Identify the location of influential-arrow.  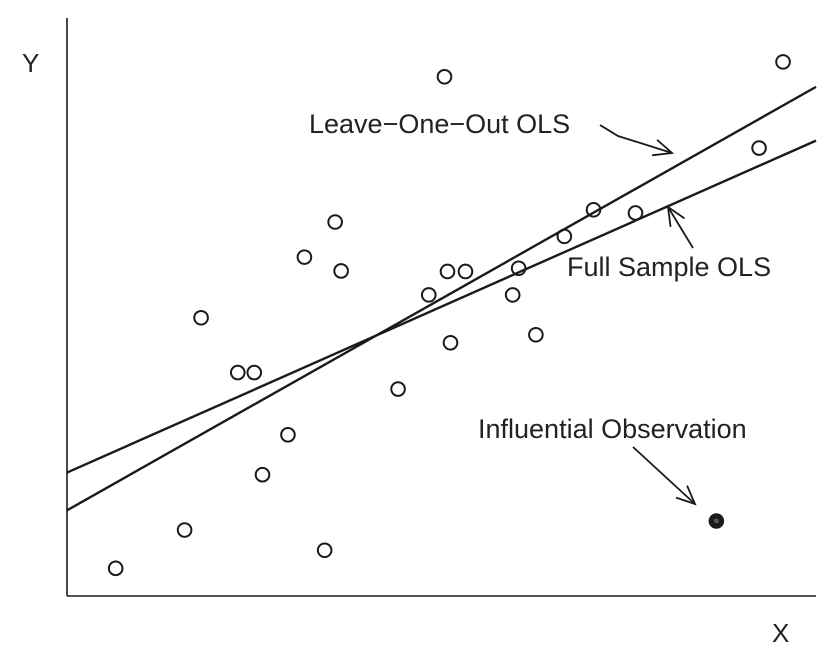
(664, 476).